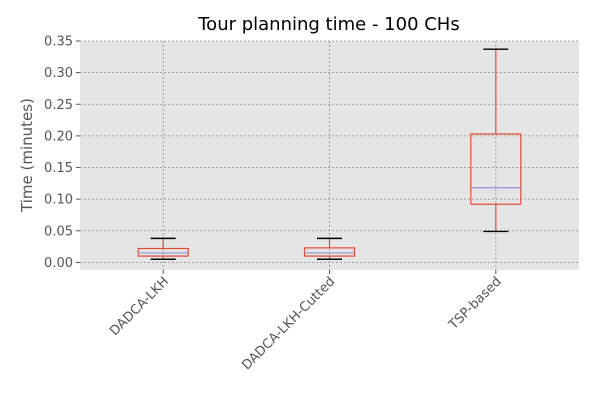  Describe the element at coordinates (27, 155) in the screenshot. I see `y-axis-label: Time (minutes)` at that location.